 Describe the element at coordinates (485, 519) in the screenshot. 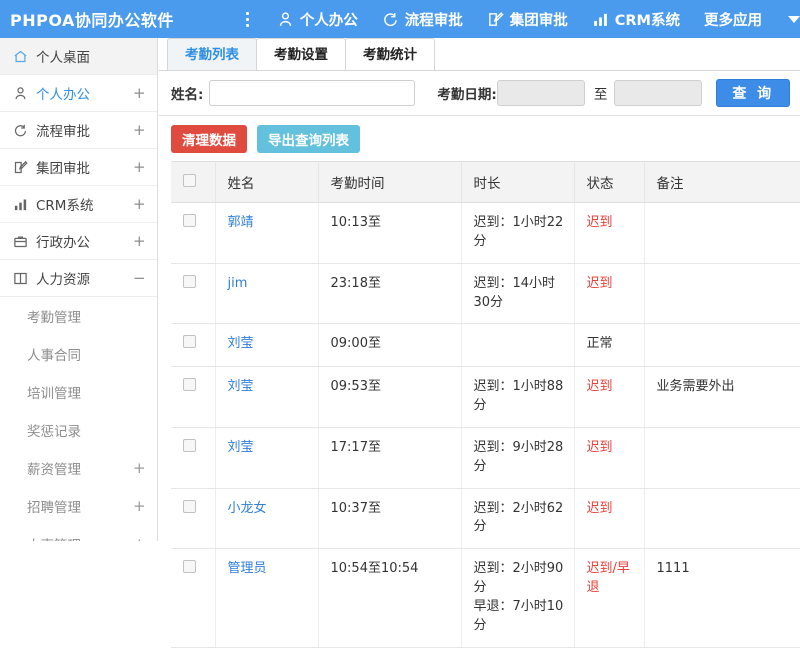

I see `table-row: 小龙女 10:37至 迟到：2小时62分 迟到` at that location.